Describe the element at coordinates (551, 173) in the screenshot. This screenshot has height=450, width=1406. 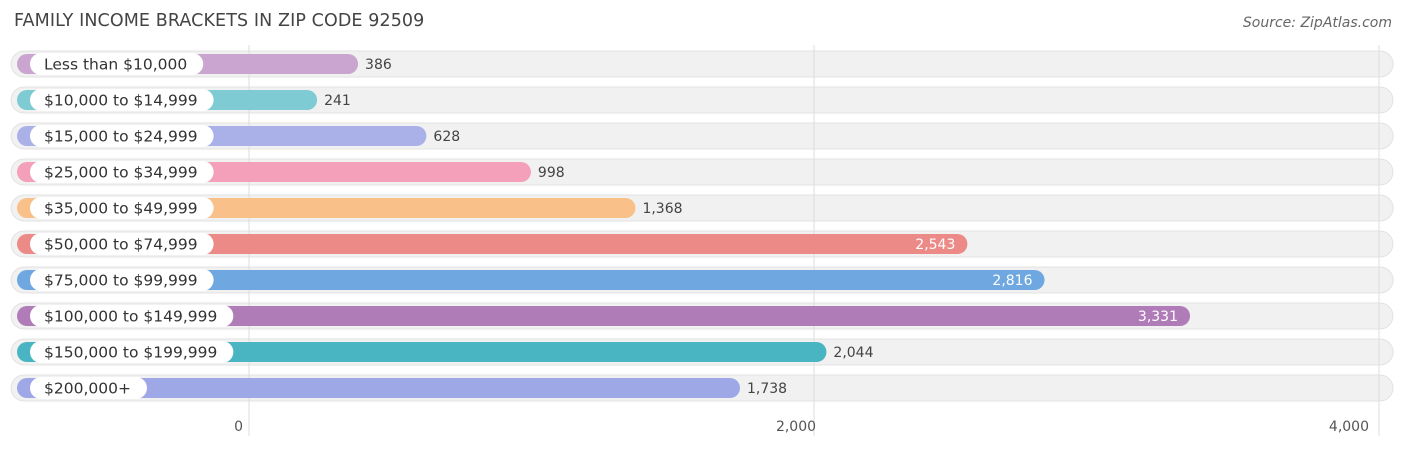
I see `value-label: 998` at that location.